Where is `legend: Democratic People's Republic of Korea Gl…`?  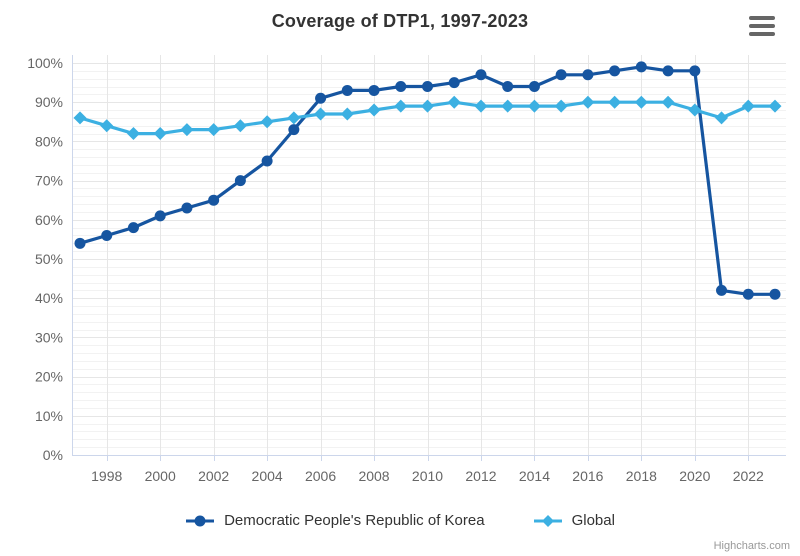
legend: Democratic People's Republic of Korea Gl… is located at coordinates (400, 520).